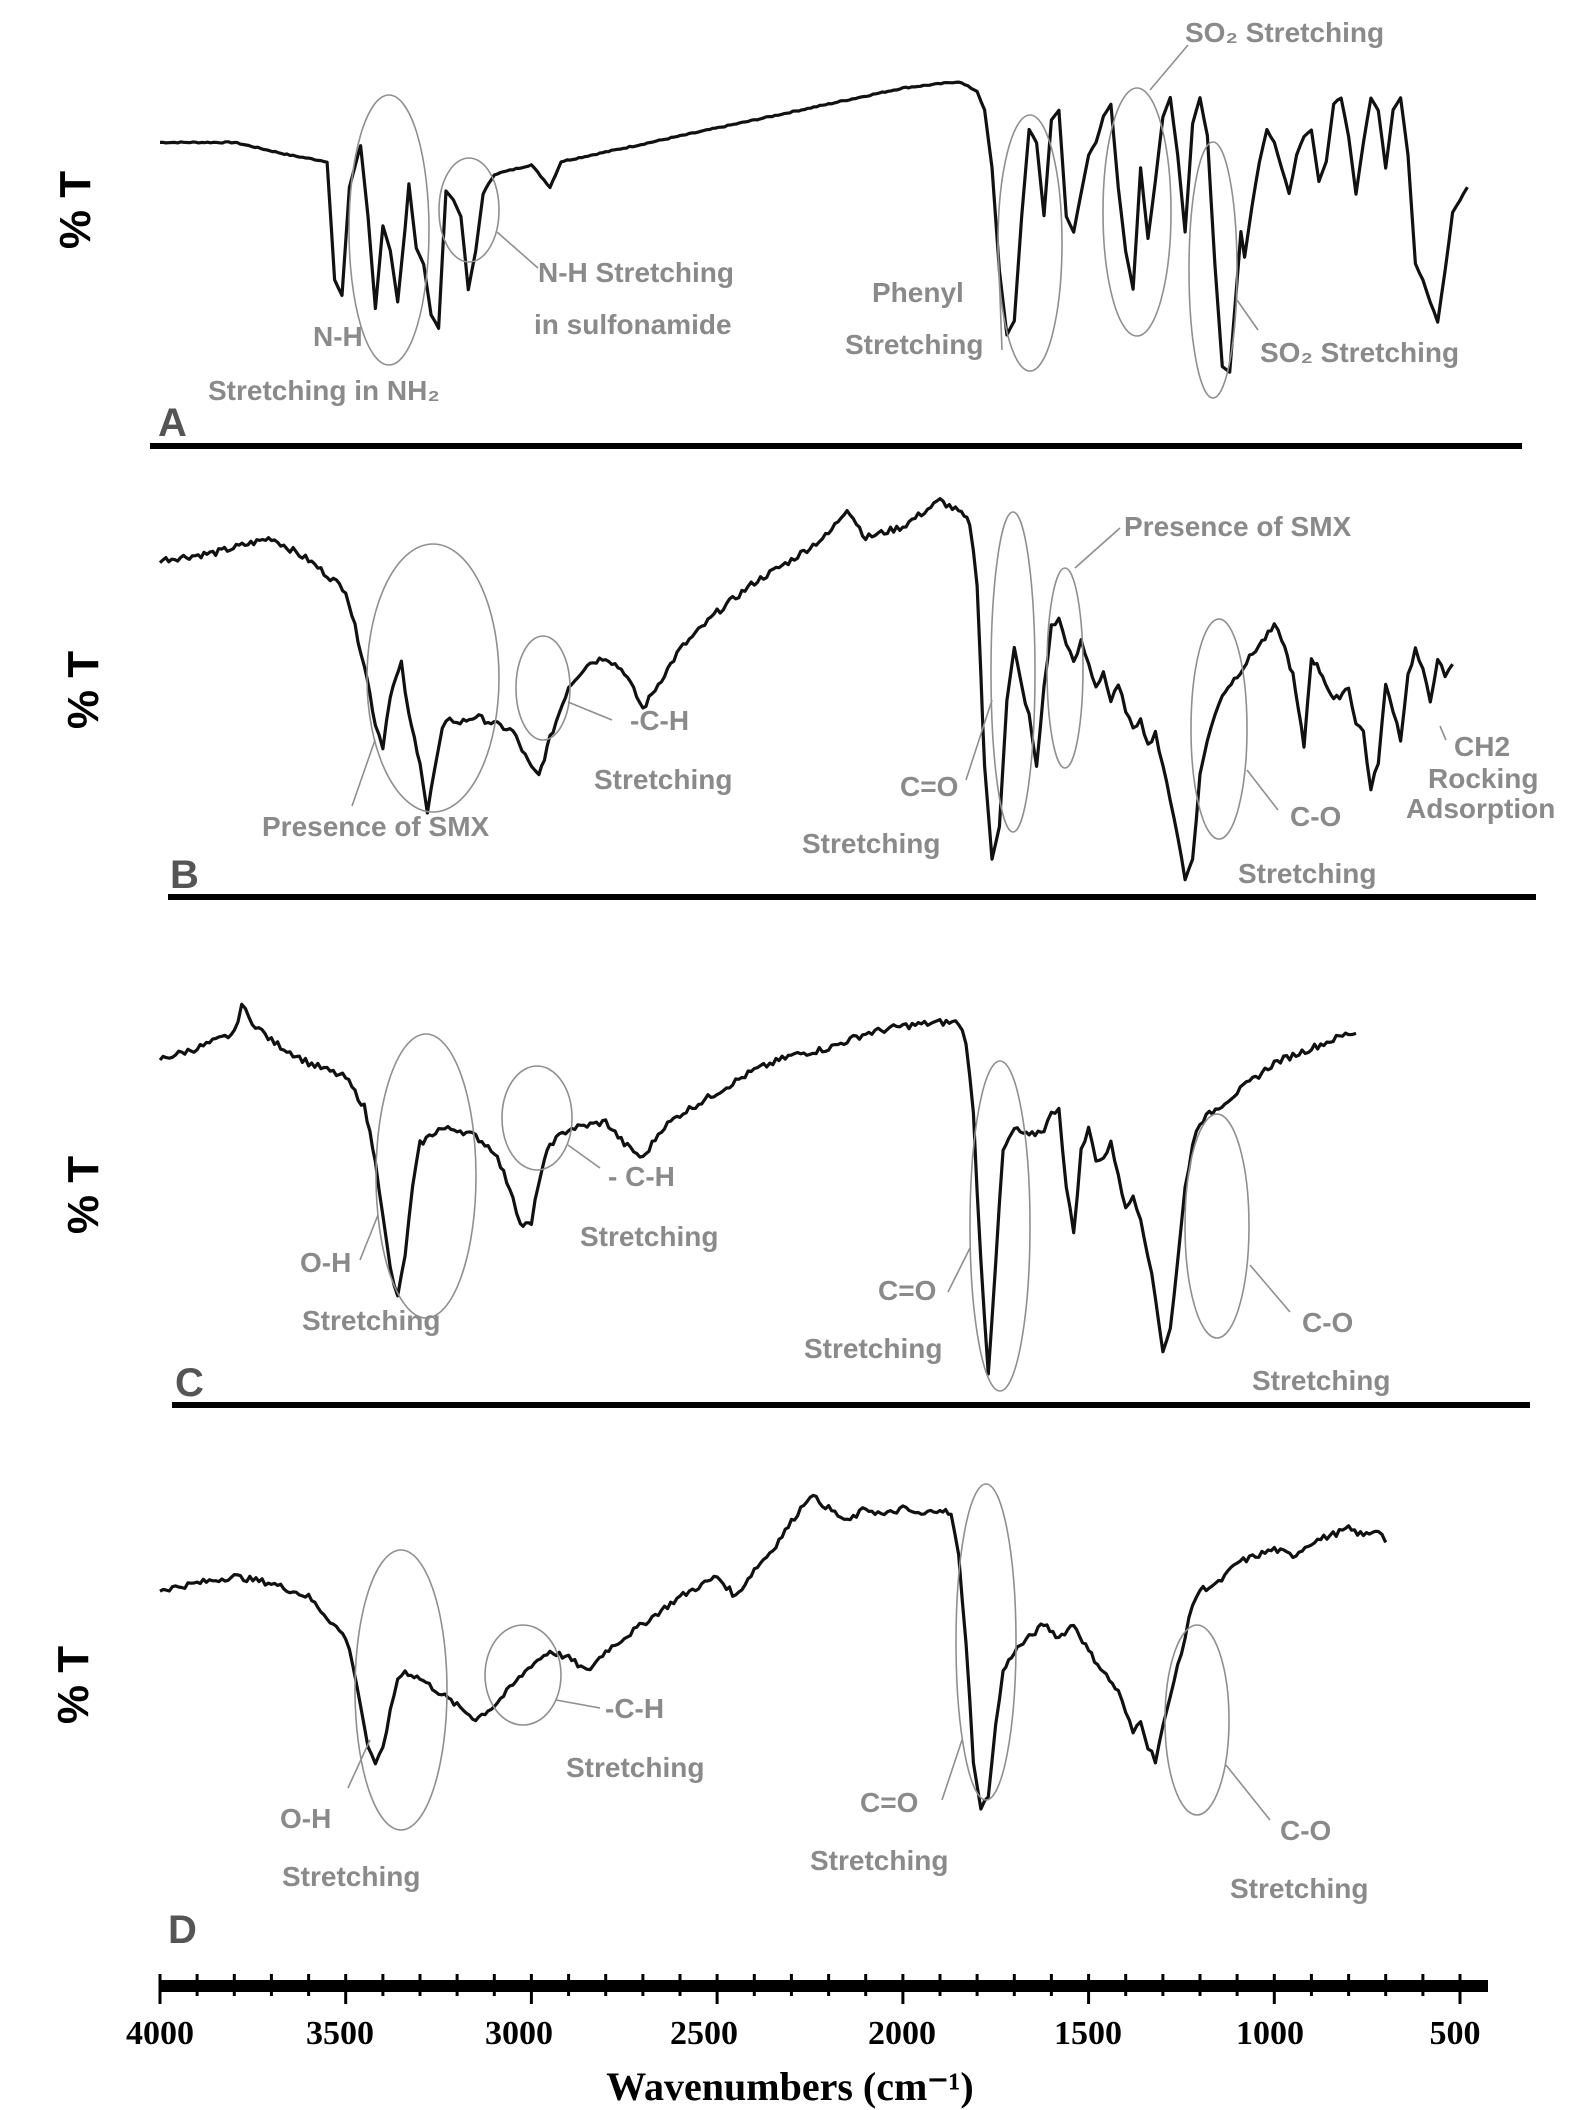 The image size is (1574, 2110). I want to click on leader-a-phenyl, so click(1000, 296).